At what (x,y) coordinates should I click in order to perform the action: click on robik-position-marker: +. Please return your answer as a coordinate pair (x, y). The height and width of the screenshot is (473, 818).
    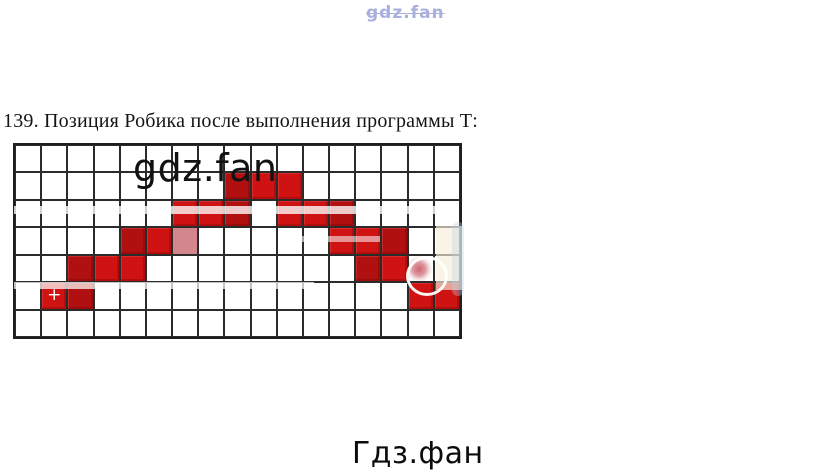
    Looking at the image, I should click on (54, 295).